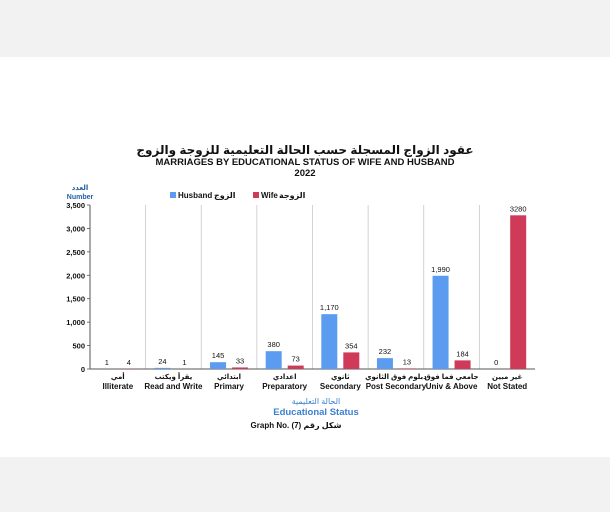  Describe the element at coordinates (284, 386) in the screenshot. I see `x-tick-label: Preparatory` at that location.